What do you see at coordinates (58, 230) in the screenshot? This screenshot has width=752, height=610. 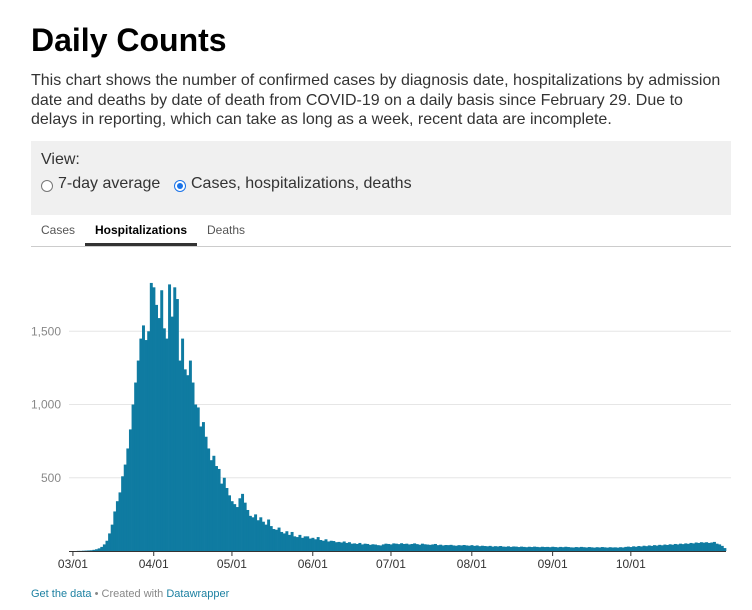 I see `tab-cases: Cases` at bounding box center [58, 230].